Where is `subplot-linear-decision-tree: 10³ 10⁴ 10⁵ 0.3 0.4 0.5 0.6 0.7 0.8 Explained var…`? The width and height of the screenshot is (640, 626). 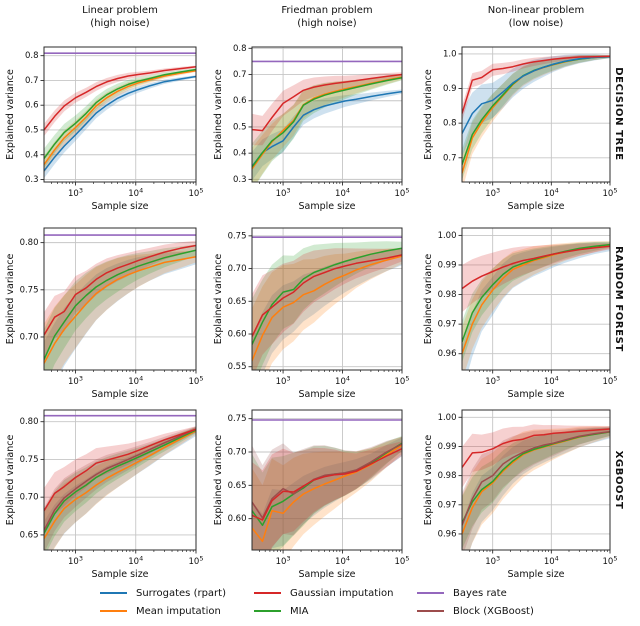 subplot-linear-decision-tree: 10³ 10⁴ 10⁵ 0.3 0.4 0.5 0.6 0.7 0.8 Explained var… is located at coordinates (104, 129).